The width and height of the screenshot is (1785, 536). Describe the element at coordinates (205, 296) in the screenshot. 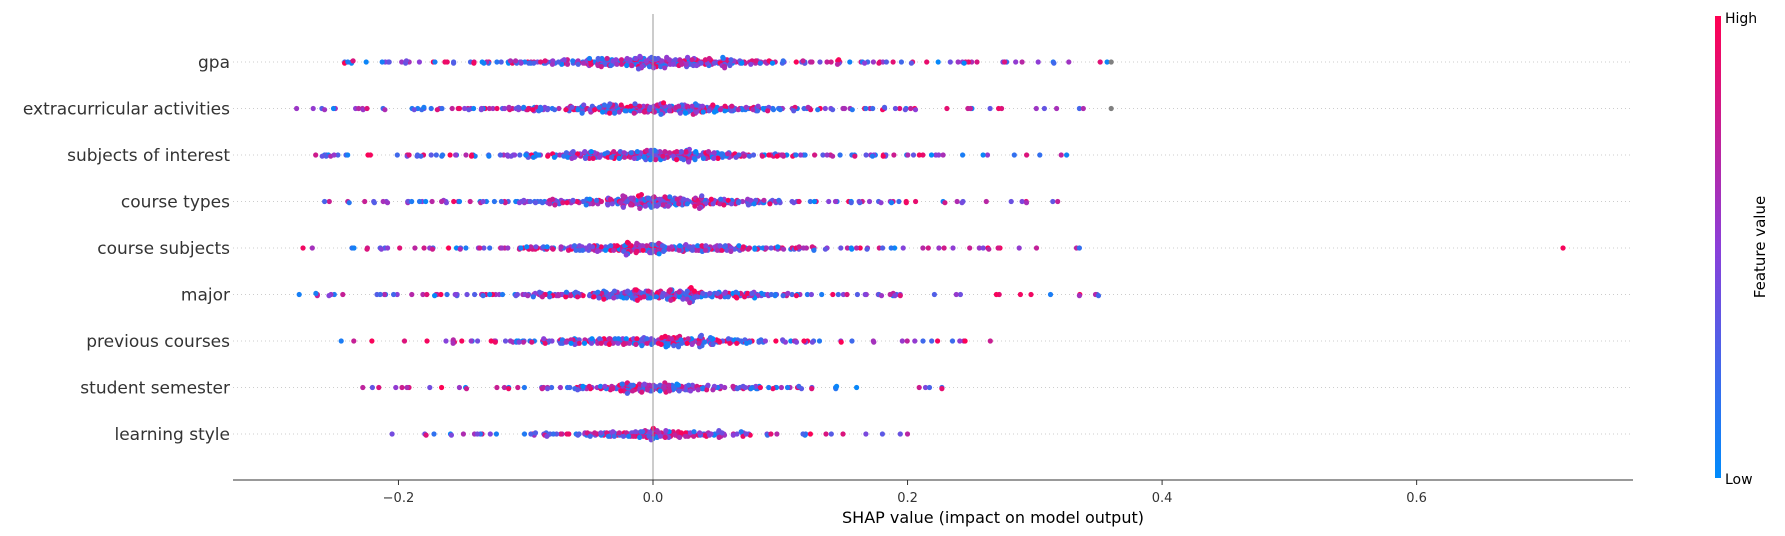

I see `feature-label: major` at that location.